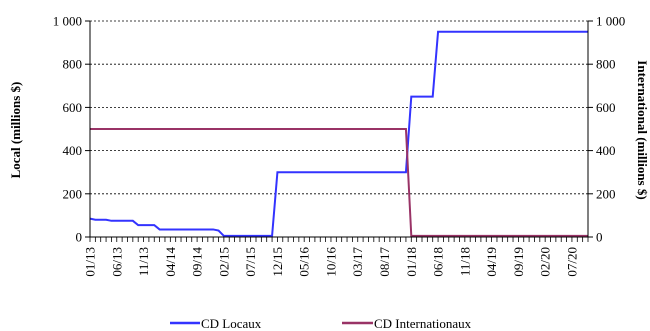  Describe the element at coordinates (67, 21) in the screenshot. I see `left-y-tick-label: 1 000` at that location.